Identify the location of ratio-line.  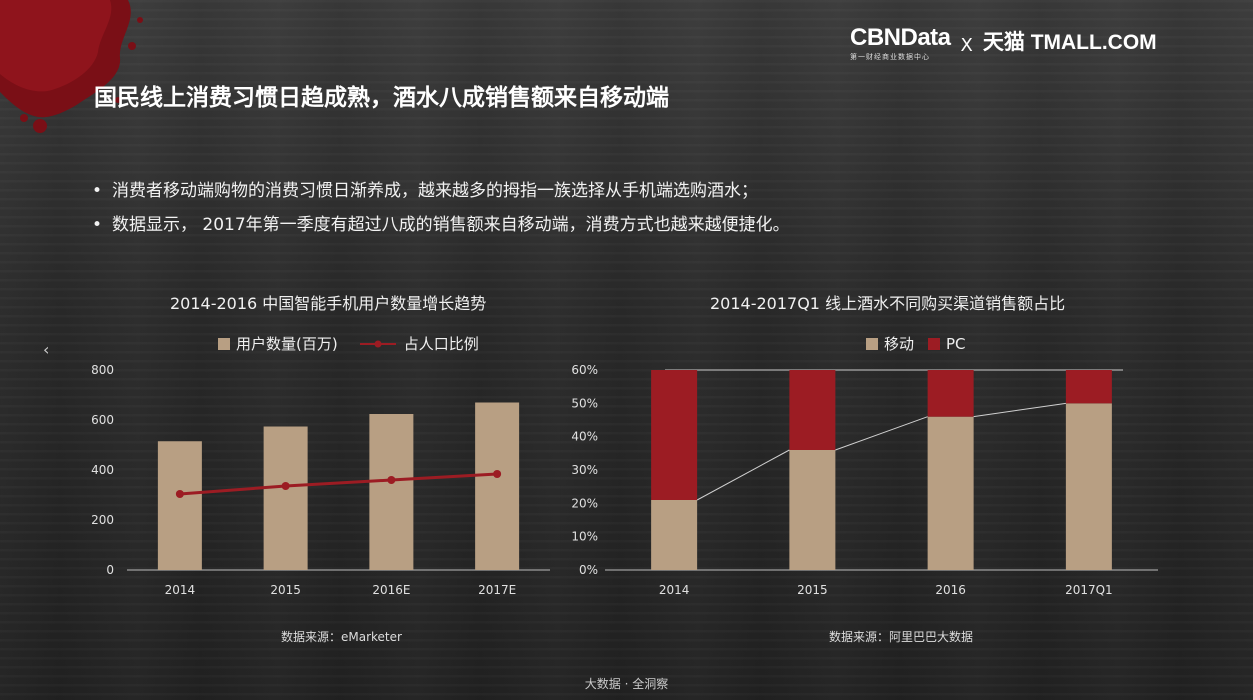
(338, 484).